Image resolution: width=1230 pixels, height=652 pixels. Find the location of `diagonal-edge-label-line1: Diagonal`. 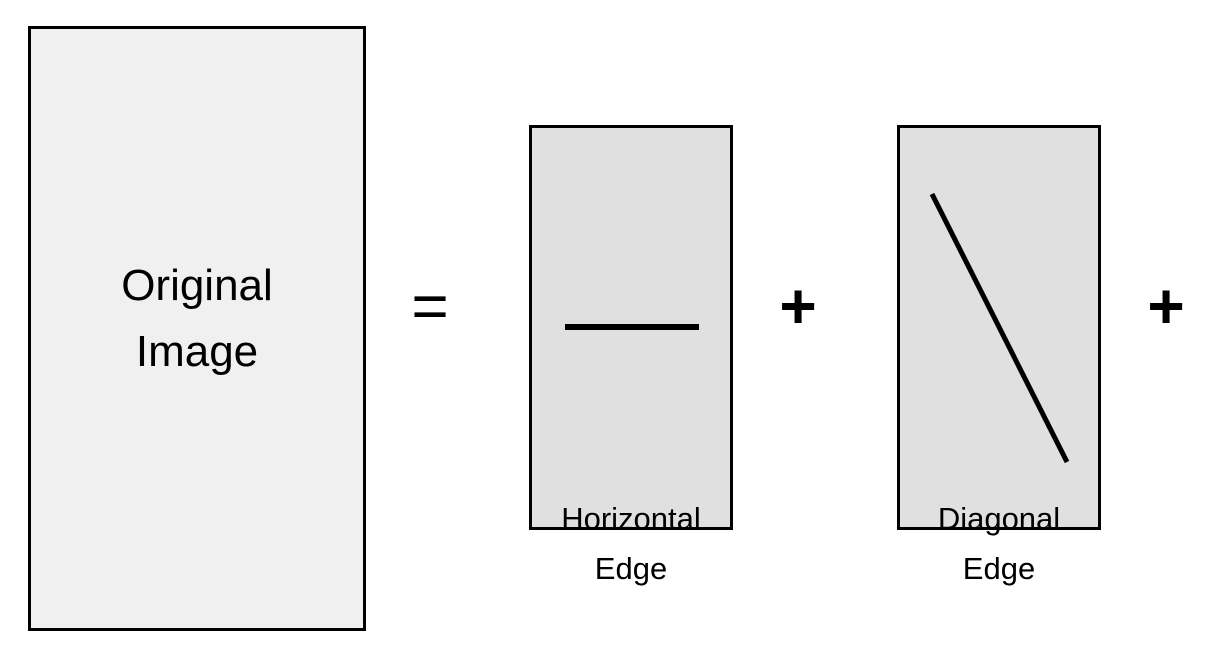

diagonal-edge-label-line1: Diagonal is located at coordinates (999, 518).